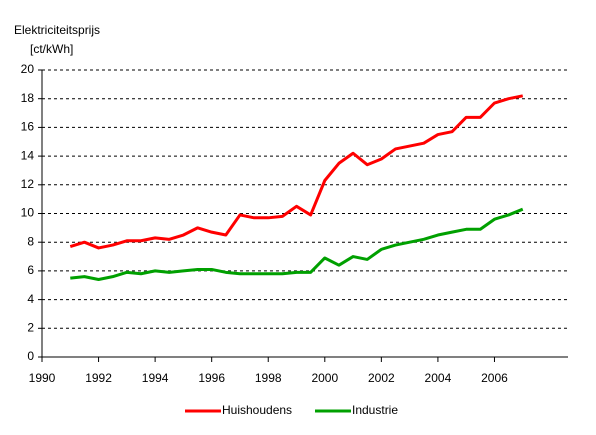 Image resolution: width=596 pixels, height=435 pixels. What do you see at coordinates (381, 378) in the screenshot?
I see `x-tick-label: 2002` at bounding box center [381, 378].